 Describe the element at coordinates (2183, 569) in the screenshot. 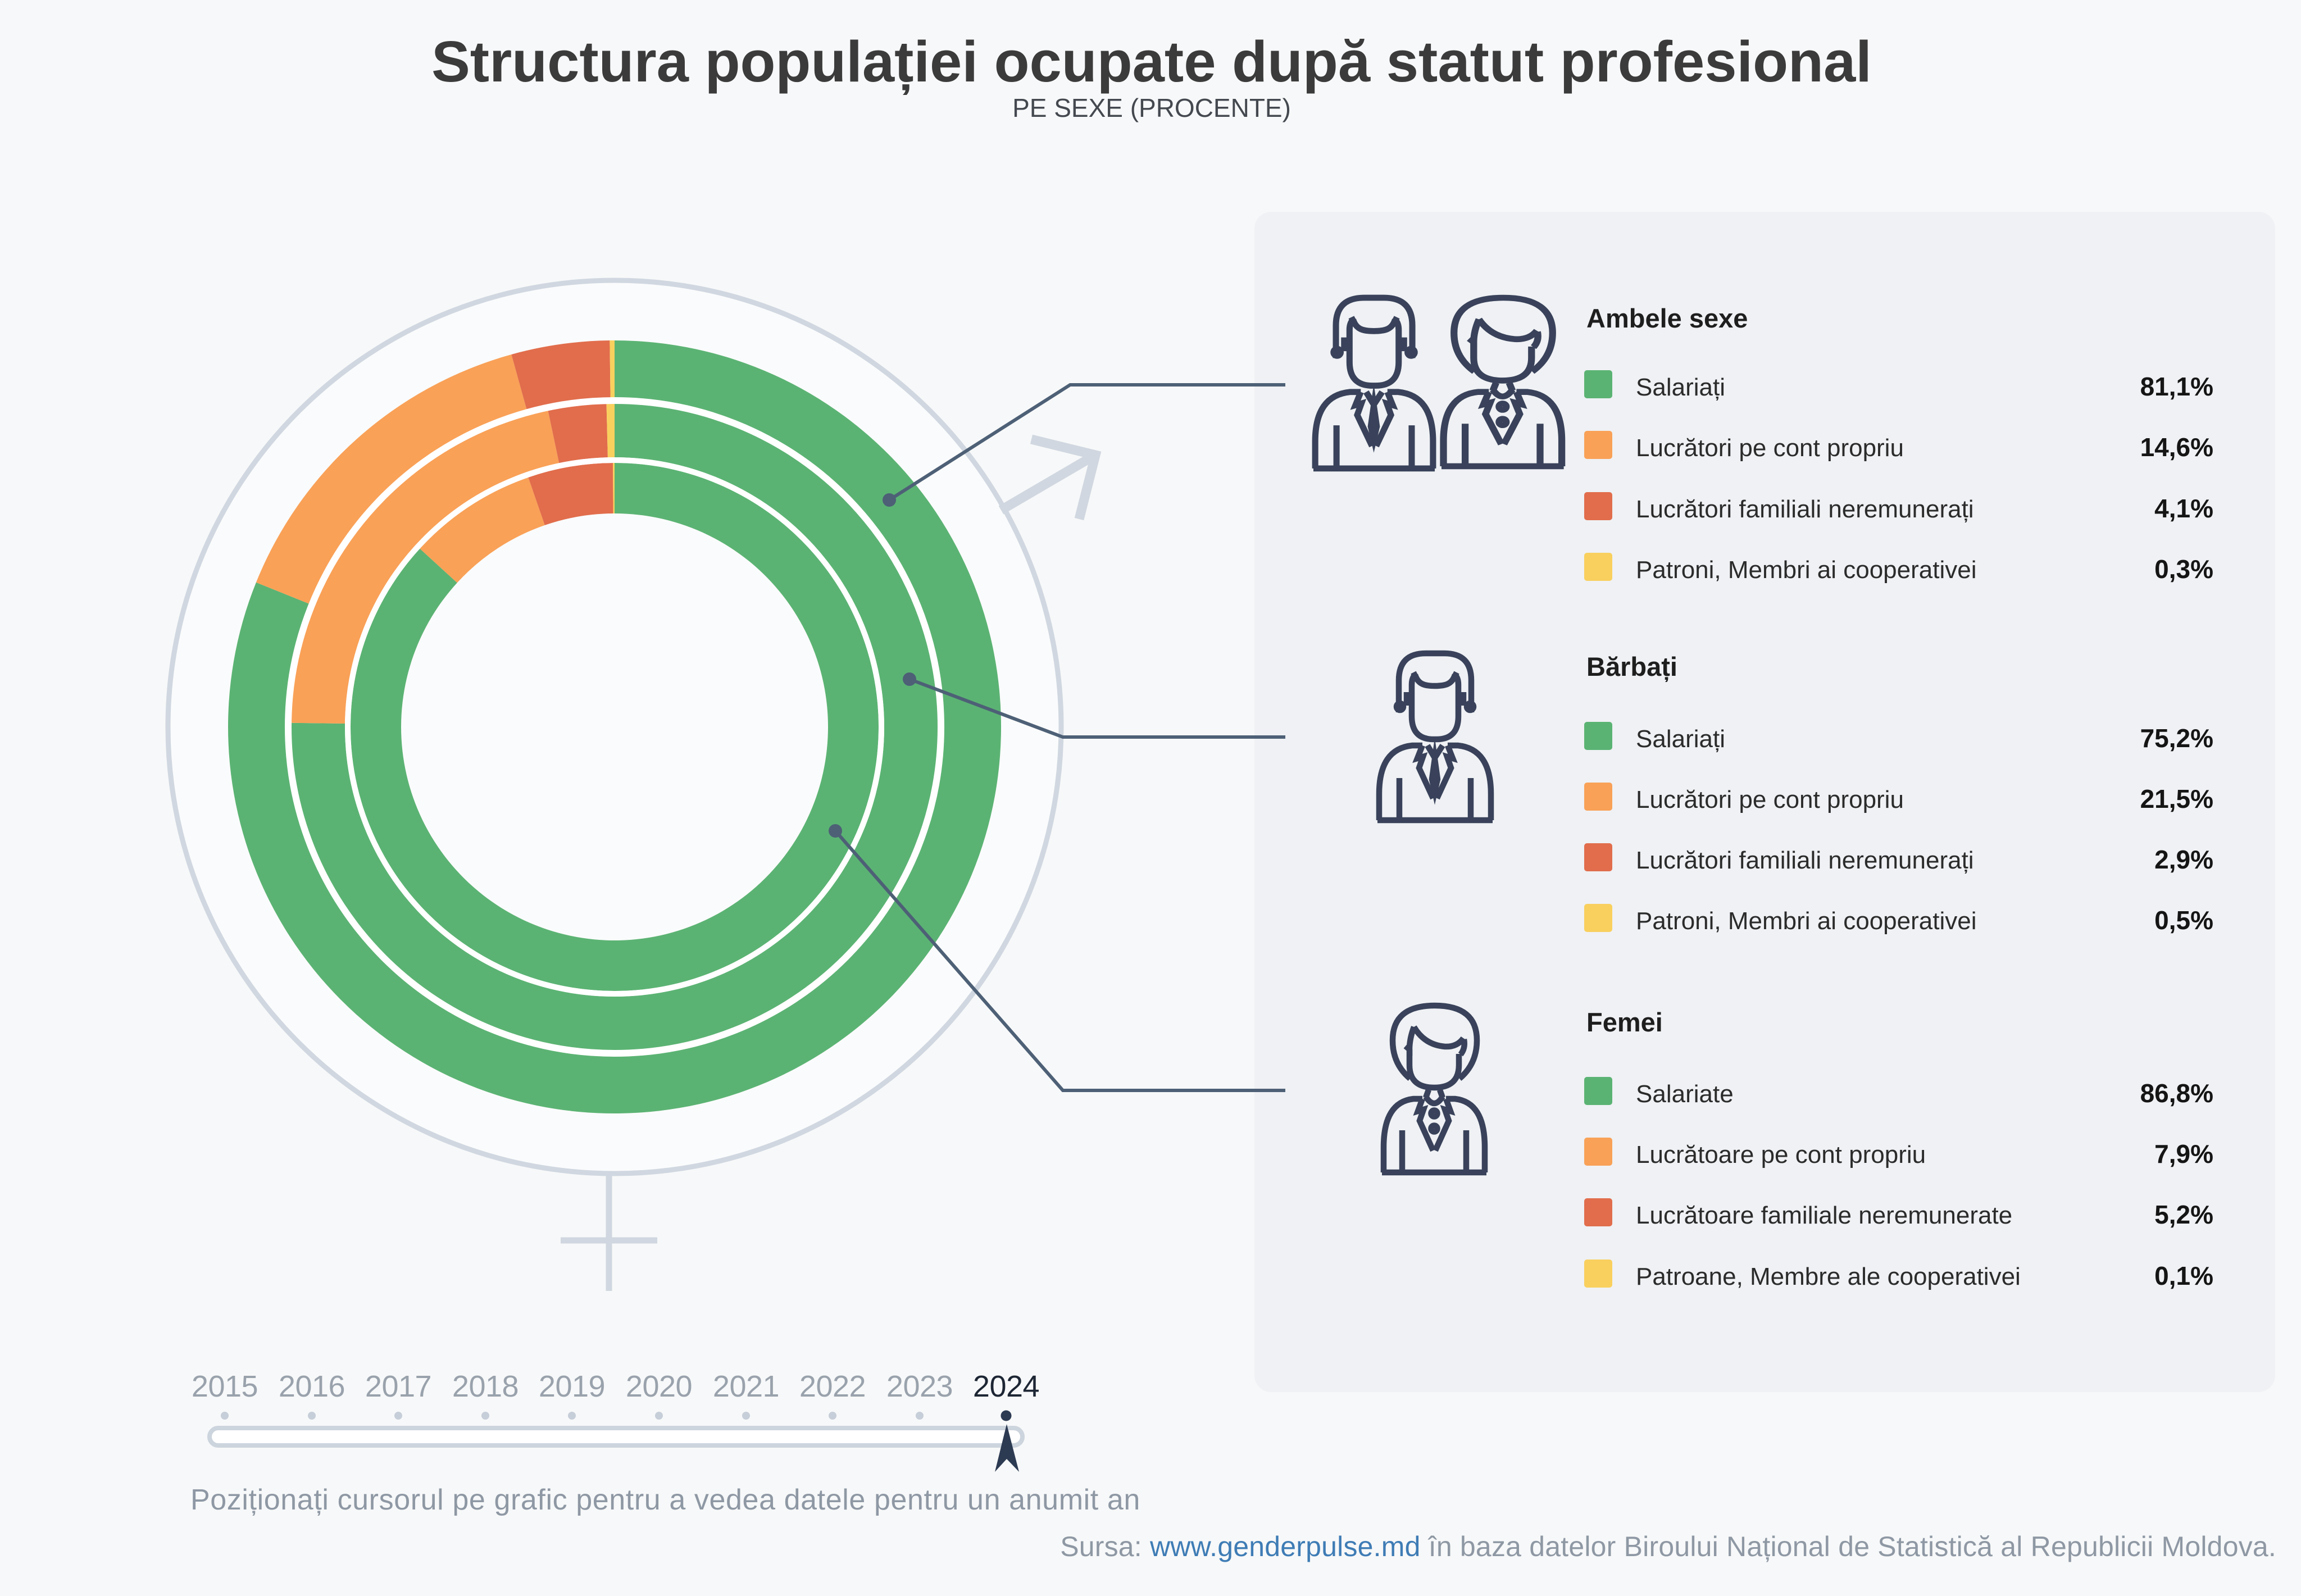

I see `svg-text: 0,3%` at that location.